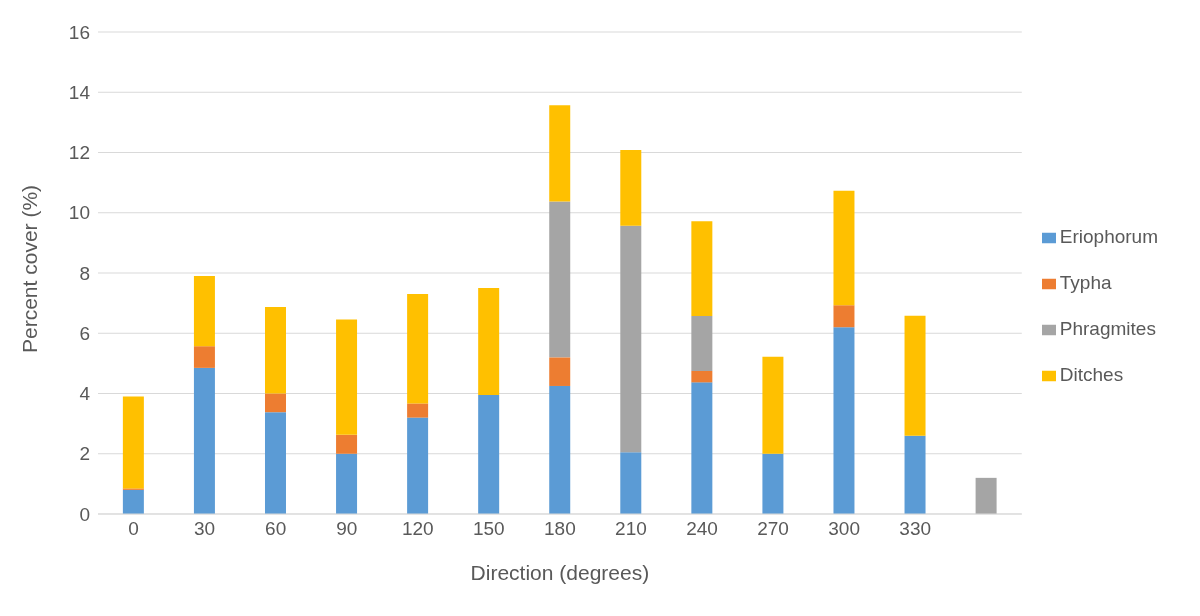 The width and height of the screenshot is (1200, 616). What do you see at coordinates (1091, 374) in the screenshot?
I see `legend-label: Ditches` at bounding box center [1091, 374].